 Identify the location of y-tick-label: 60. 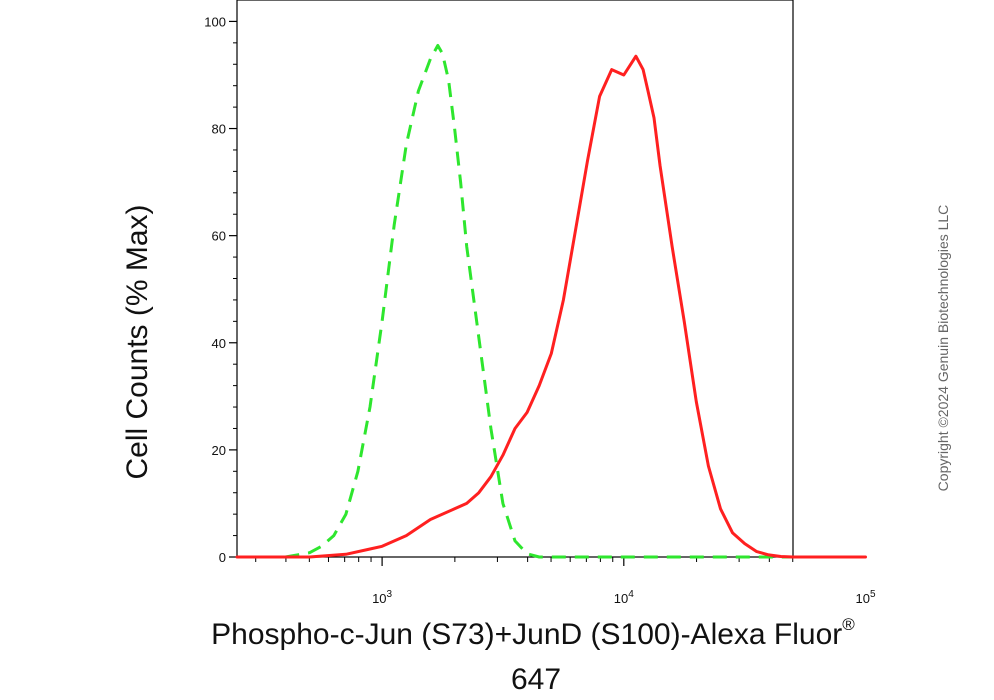
(219, 236).